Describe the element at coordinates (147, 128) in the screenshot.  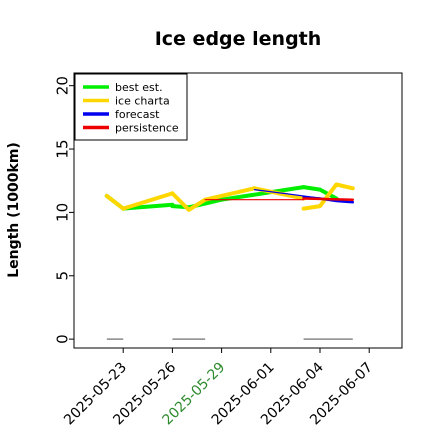
I see `legend-label: persistence` at that location.